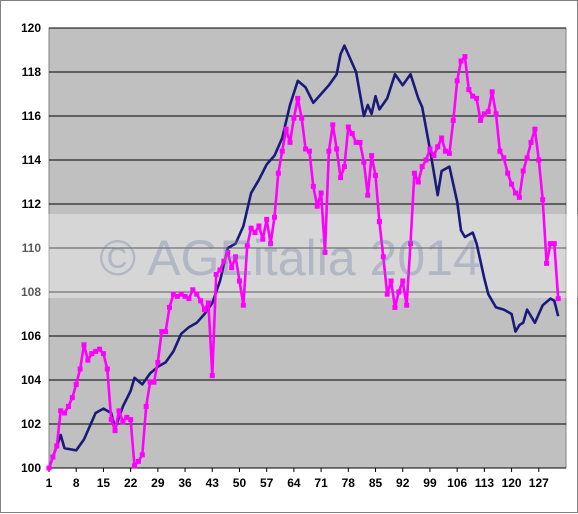 This screenshot has width=578, height=514. What do you see at coordinates (32, 116) in the screenshot?
I see `y-tick-label-116: 116` at bounding box center [32, 116].